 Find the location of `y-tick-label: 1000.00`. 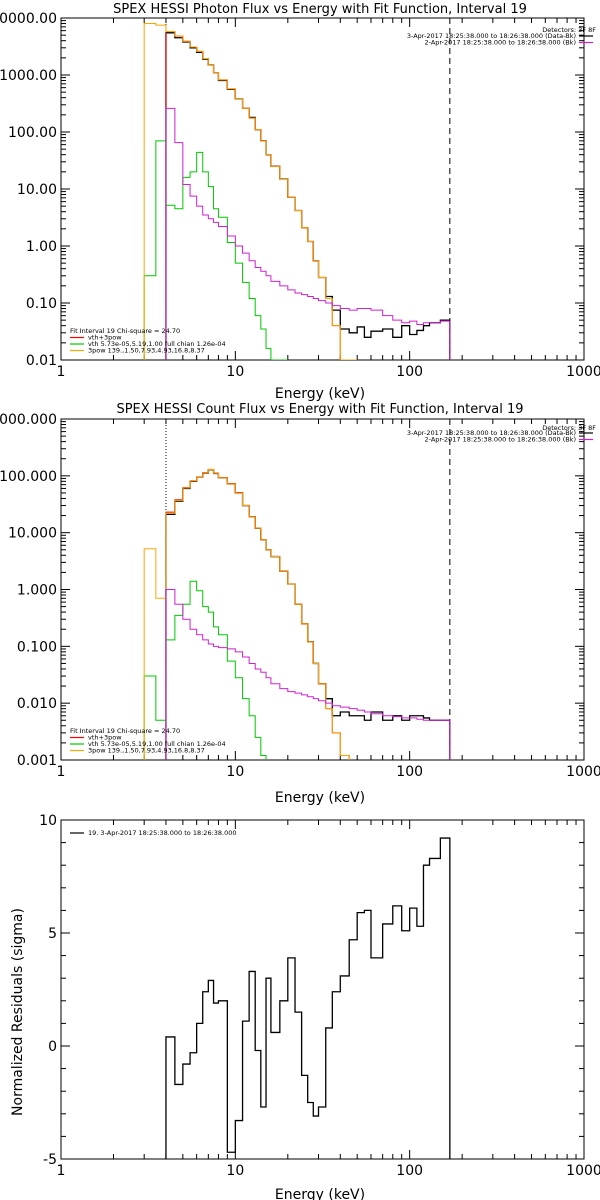

y-tick-label: 1000.00 is located at coordinates (28, 76).